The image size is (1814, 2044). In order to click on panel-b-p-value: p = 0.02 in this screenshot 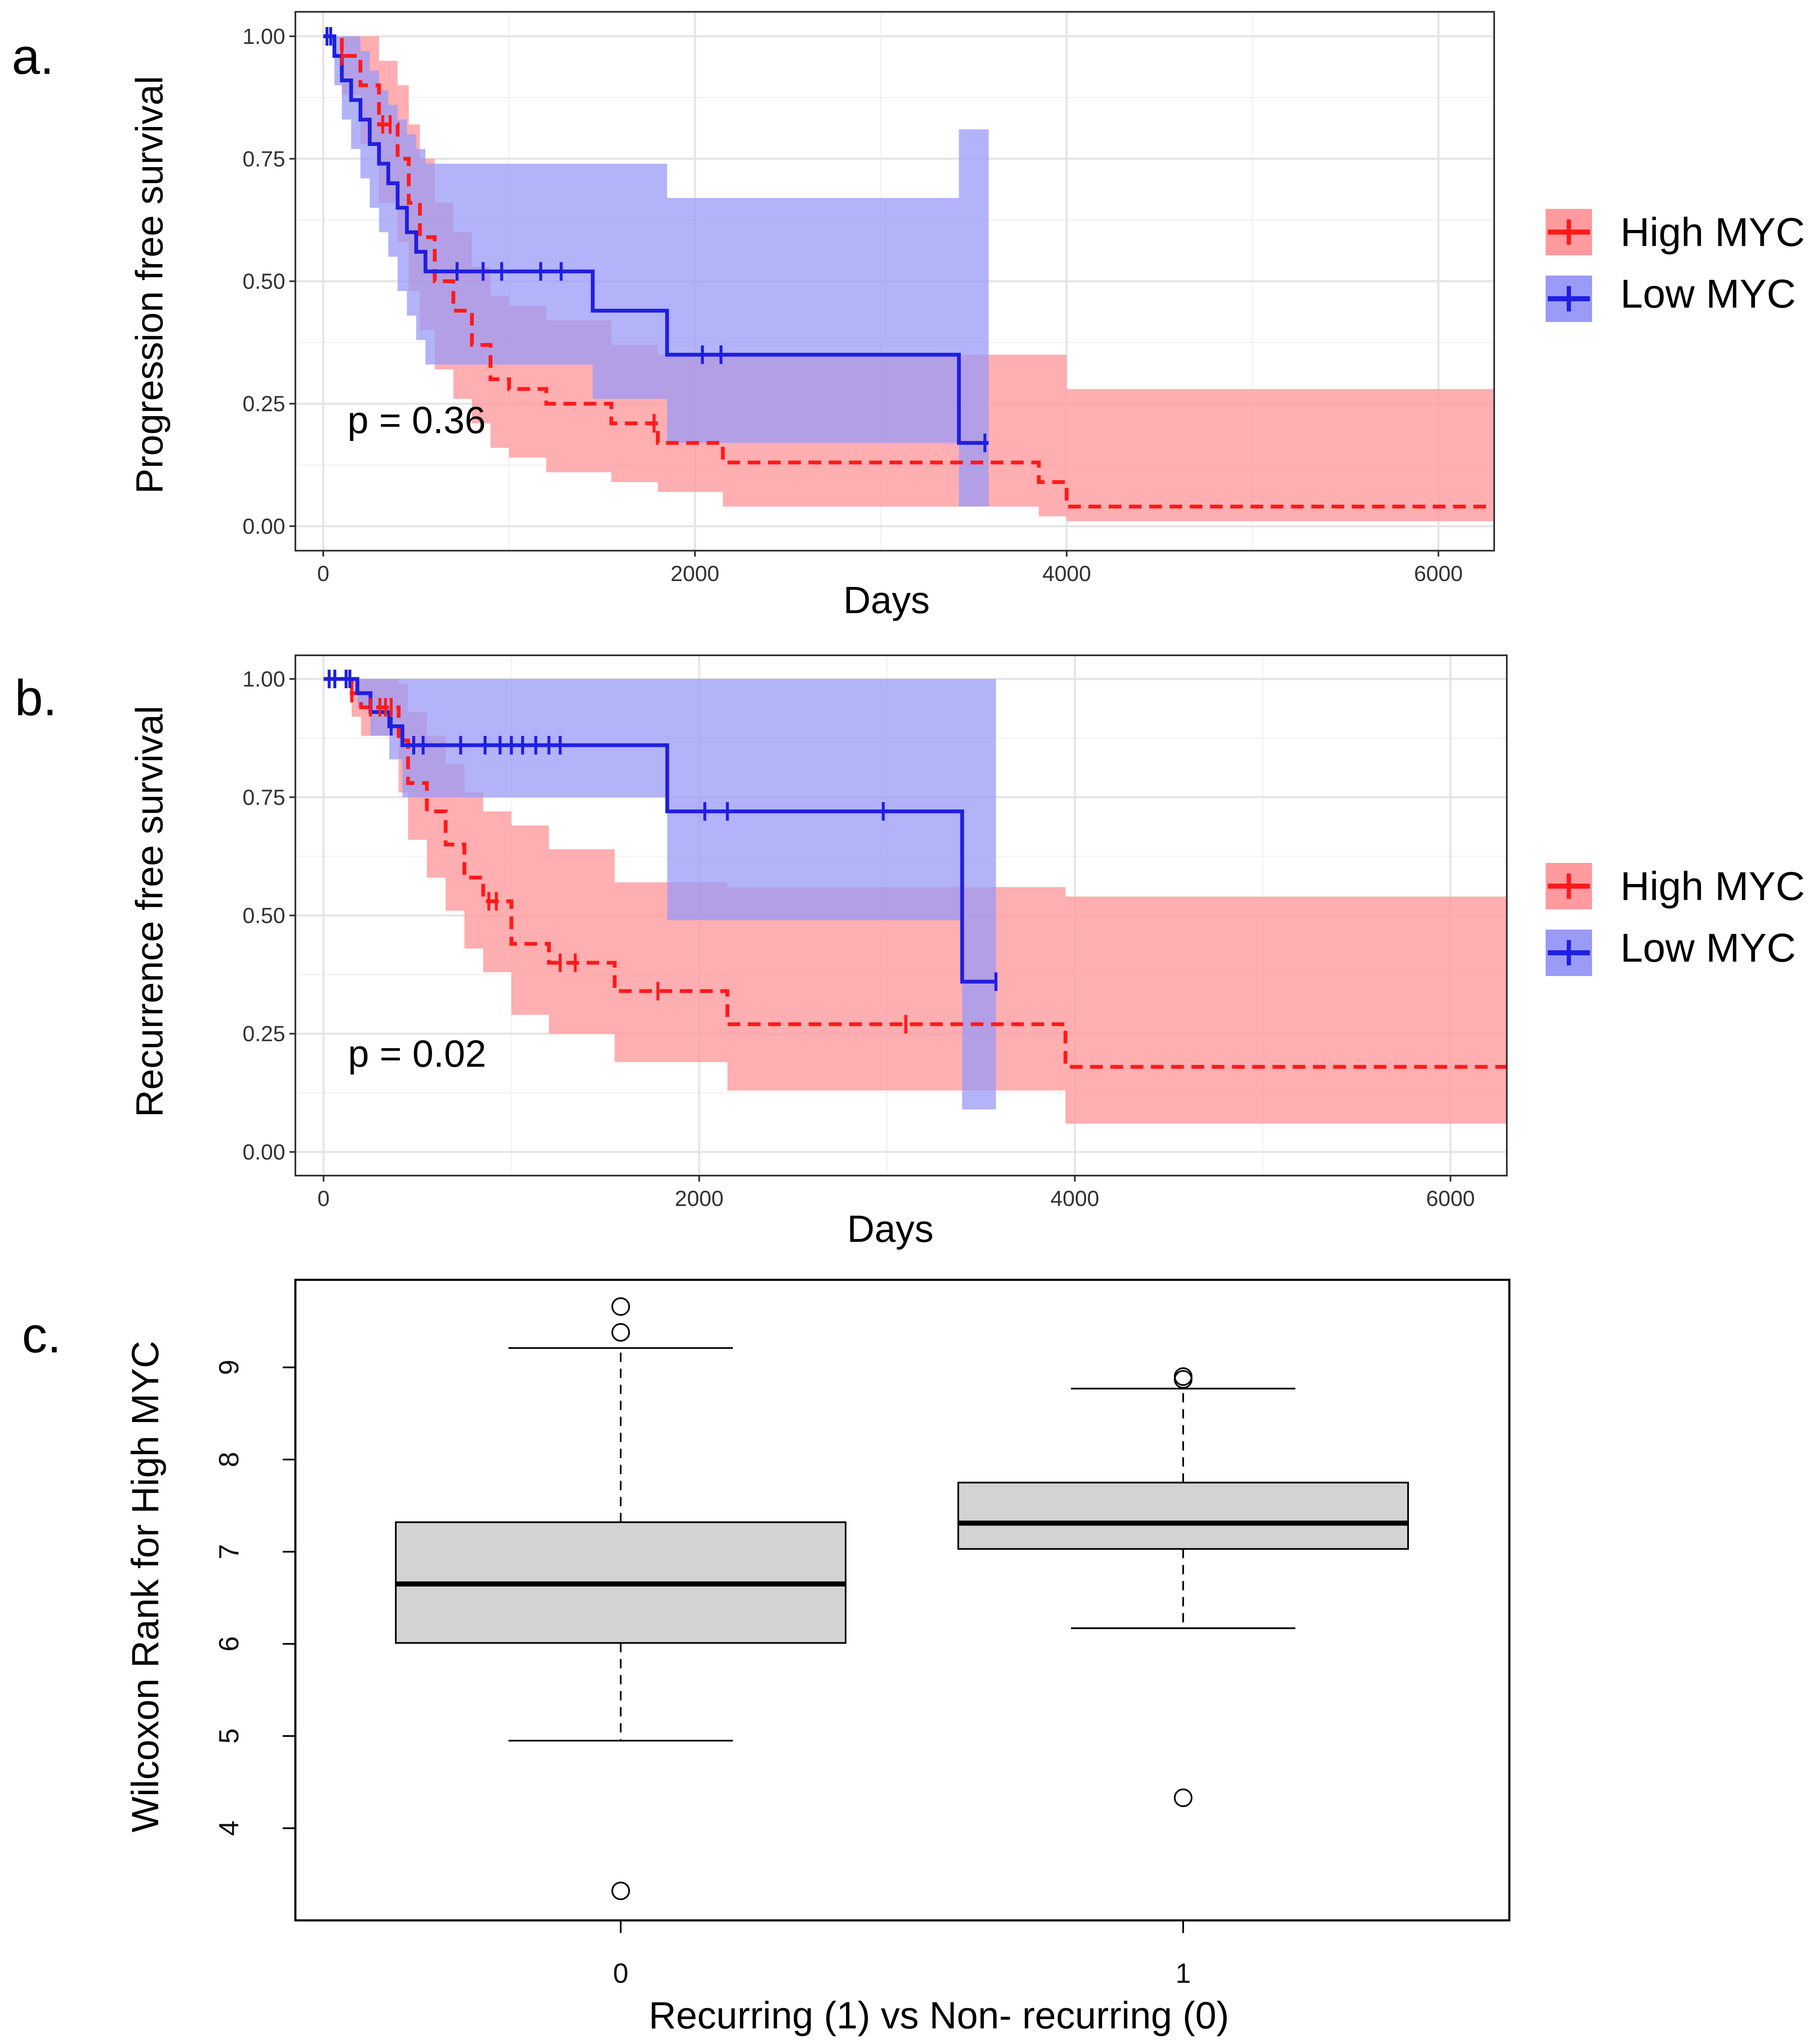, I will do `click(417, 1054)`.